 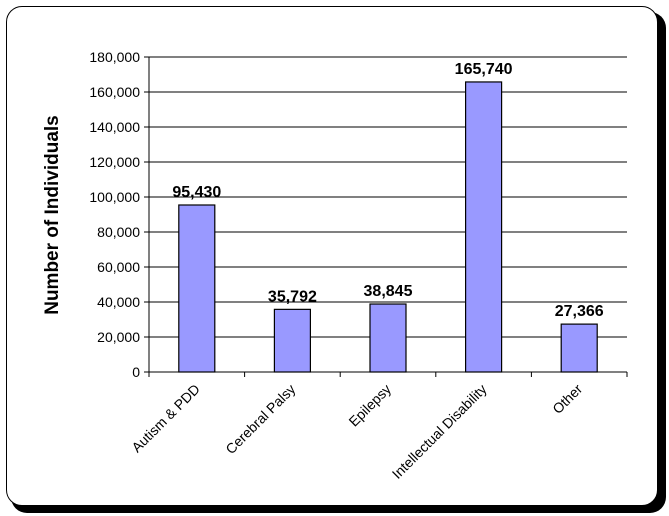 What do you see at coordinates (292, 296) in the screenshot?
I see `data-label: 35,792` at bounding box center [292, 296].